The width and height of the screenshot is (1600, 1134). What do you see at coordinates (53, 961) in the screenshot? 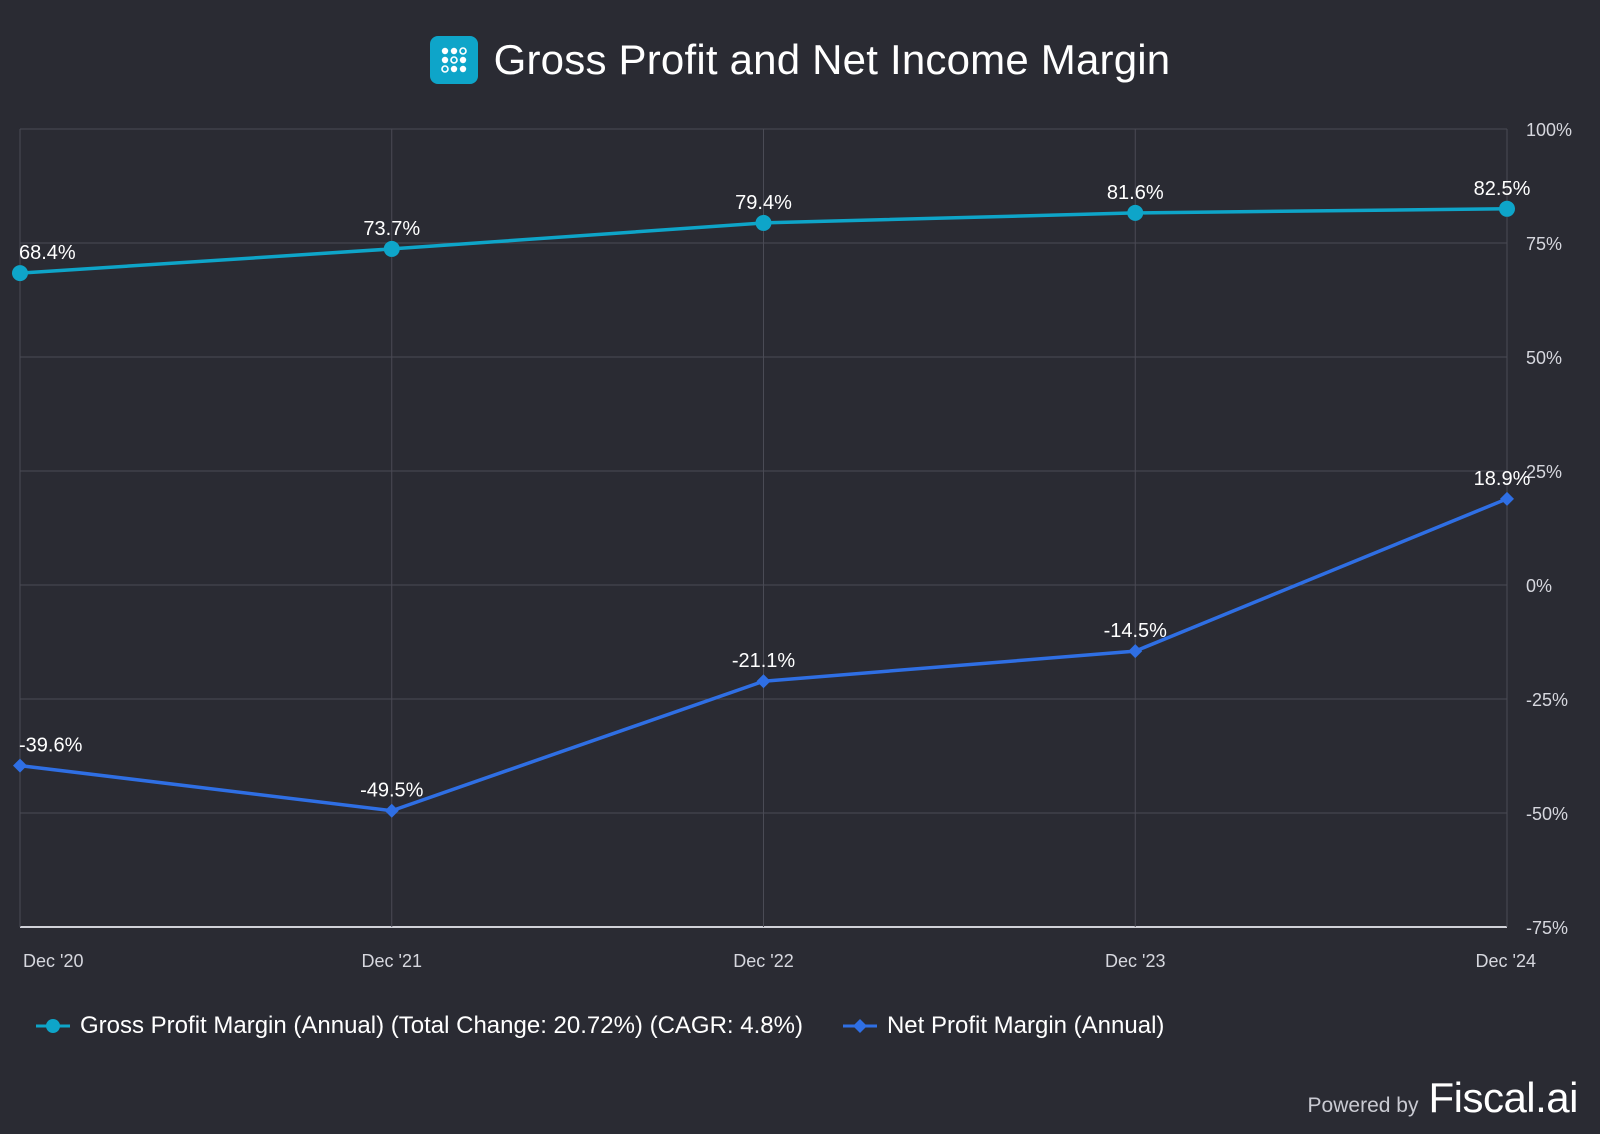
I see `x-tick-label: Dec '20` at bounding box center [53, 961].